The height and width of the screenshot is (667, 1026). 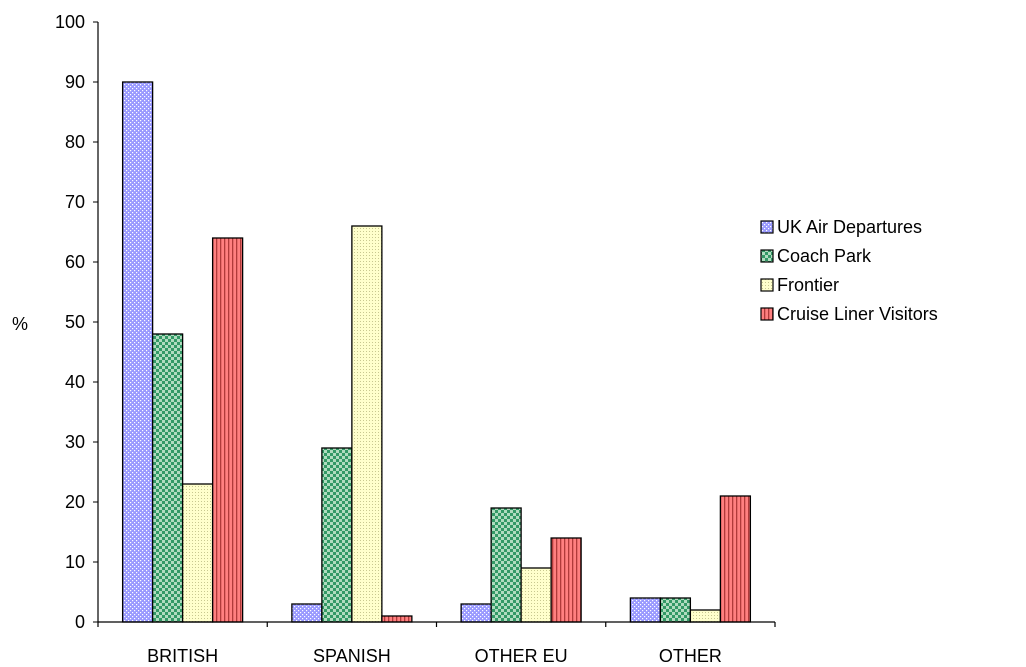 What do you see at coordinates (337, 535) in the screenshot?
I see `bar-coach-park-spanish` at bounding box center [337, 535].